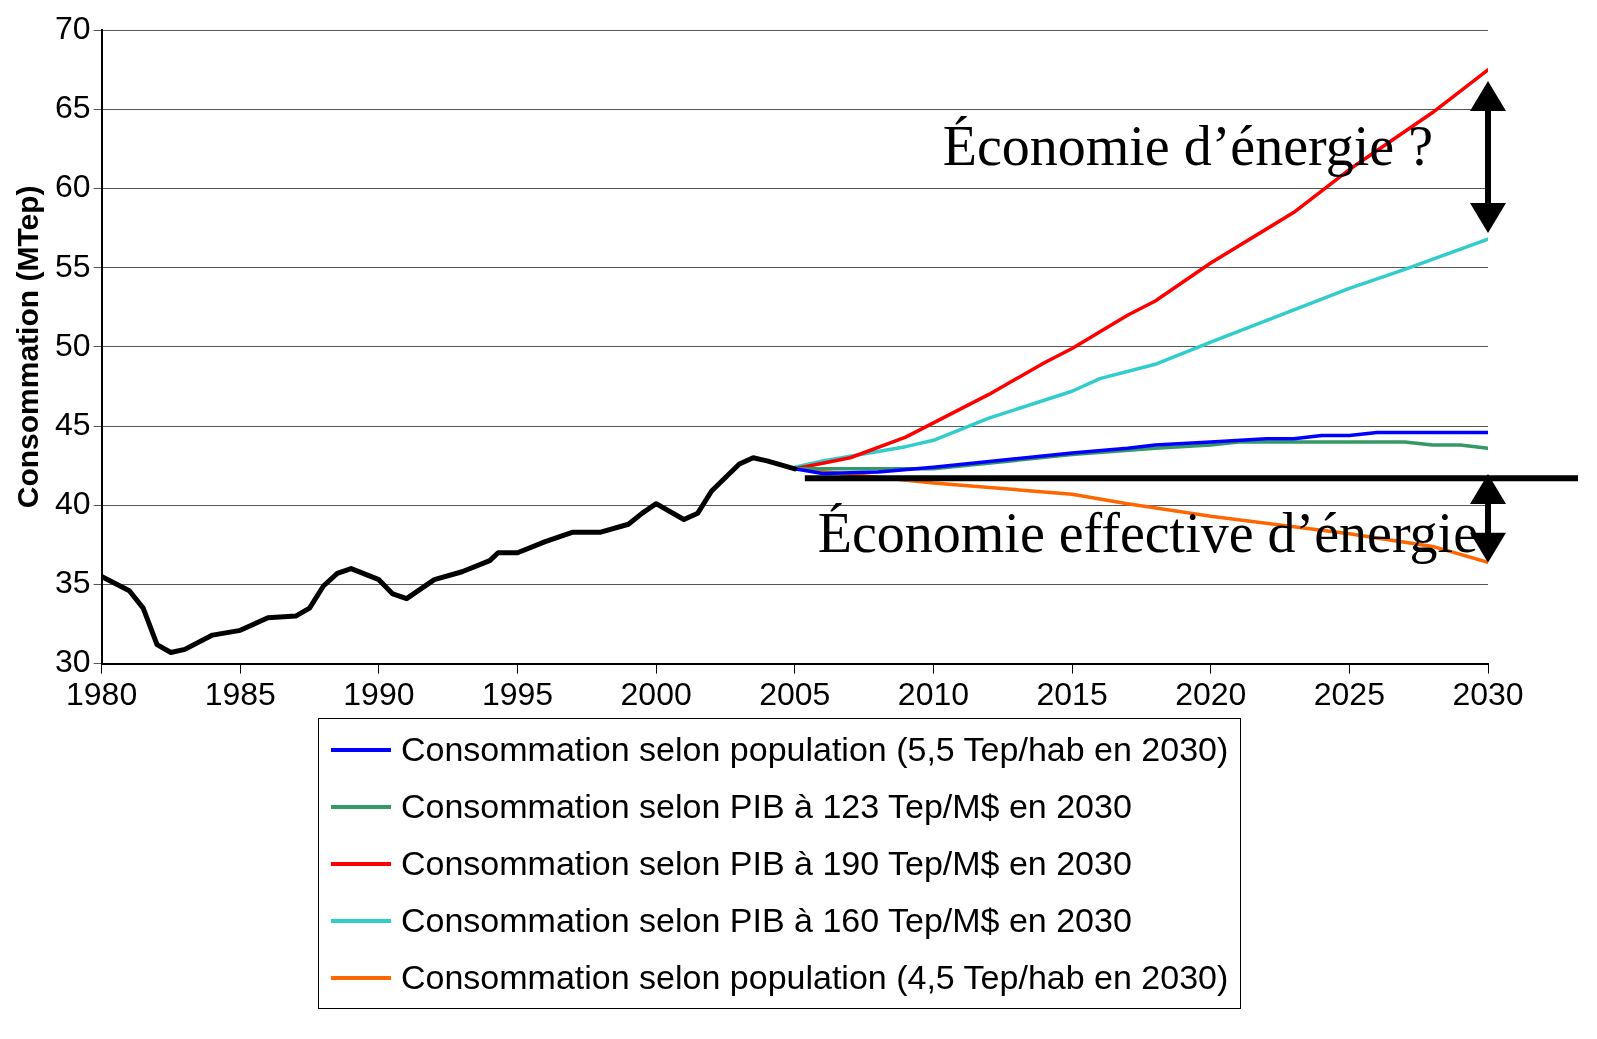 Image resolution: width=1597 pixels, height=1039 pixels. I want to click on x-tick-label: 1990, so click(379, 693).